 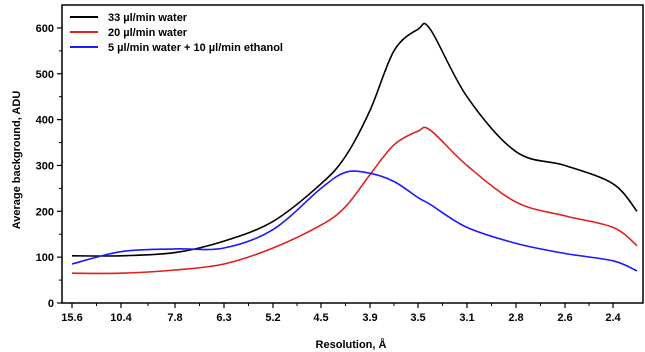 I want to click on x-tick-label: 5.2, so click(x=272, y=318).